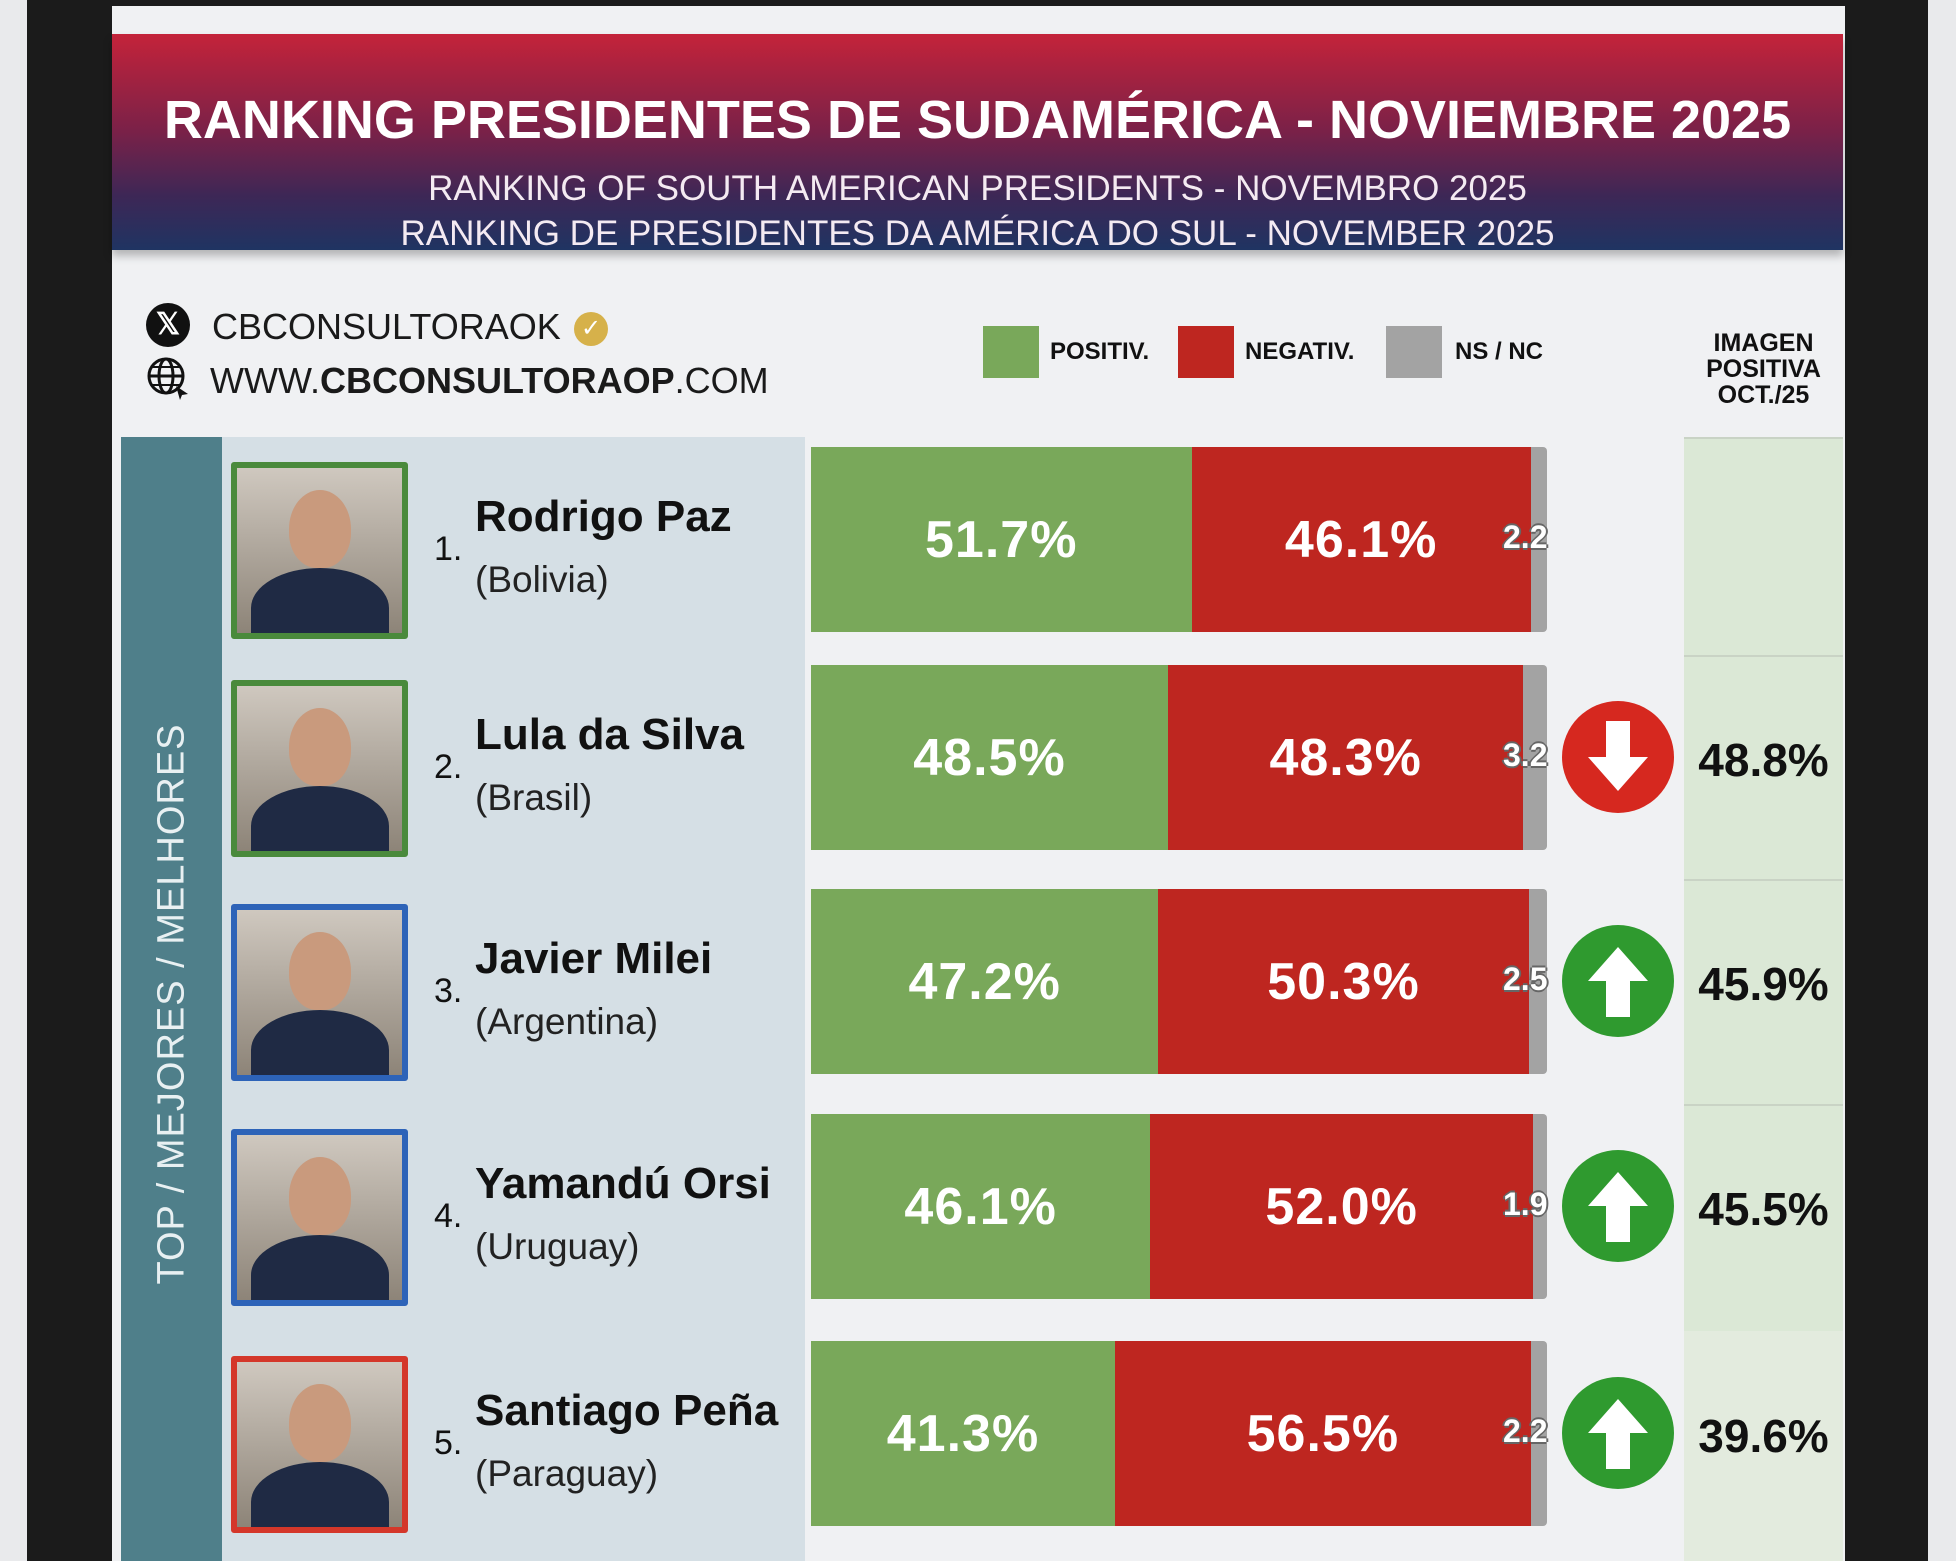  What do you see at coordinates (1206, 352) in the screenshot?
I see `legend-swatch-negative` at bounding box center [1206, 352].